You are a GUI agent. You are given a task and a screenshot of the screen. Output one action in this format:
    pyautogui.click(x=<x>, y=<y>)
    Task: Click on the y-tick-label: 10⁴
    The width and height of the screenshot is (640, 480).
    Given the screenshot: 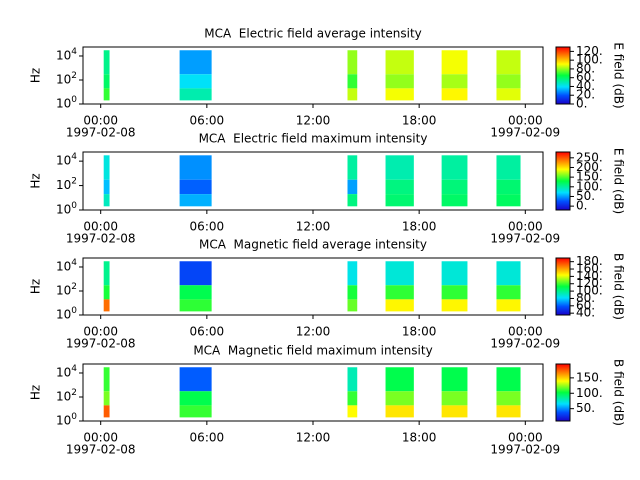 What is the action you would take?
    pyautogui.click(x=66, y=160)
    